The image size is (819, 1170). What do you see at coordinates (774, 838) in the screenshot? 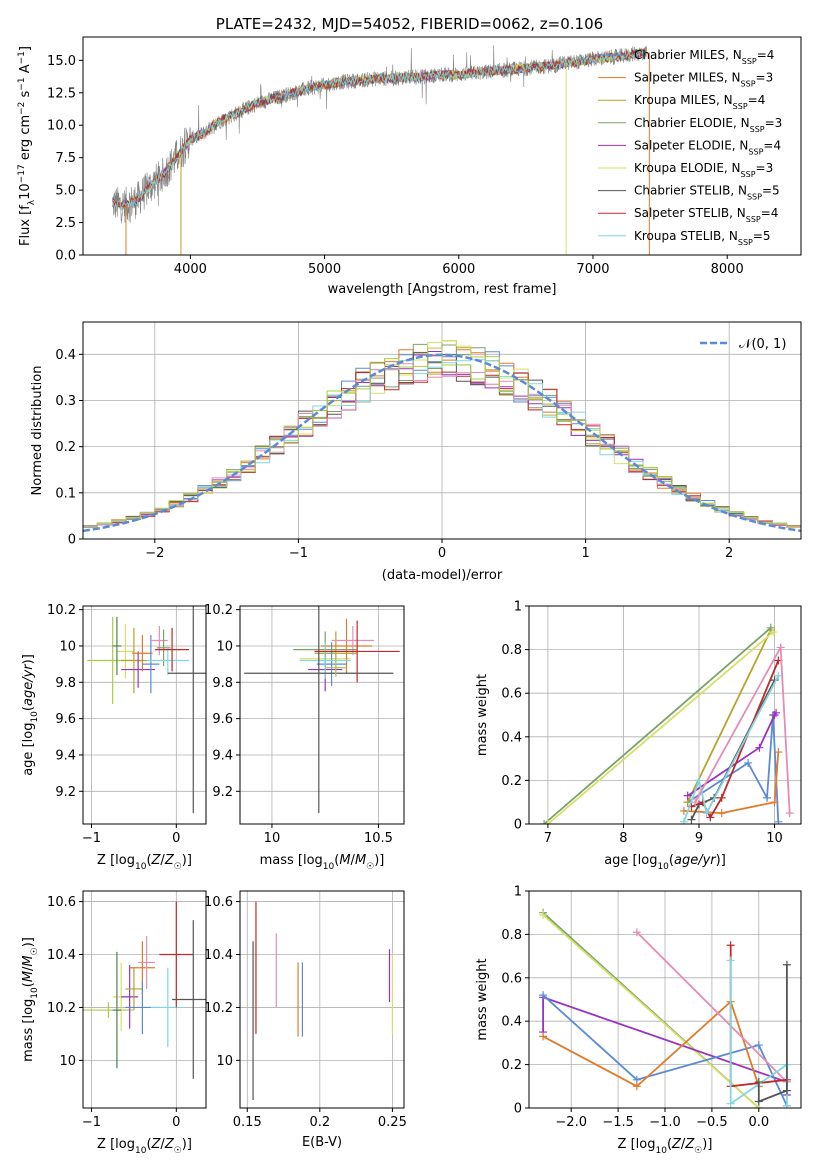
I see `x-tick-label: 10` at bounding box center [774, 838].